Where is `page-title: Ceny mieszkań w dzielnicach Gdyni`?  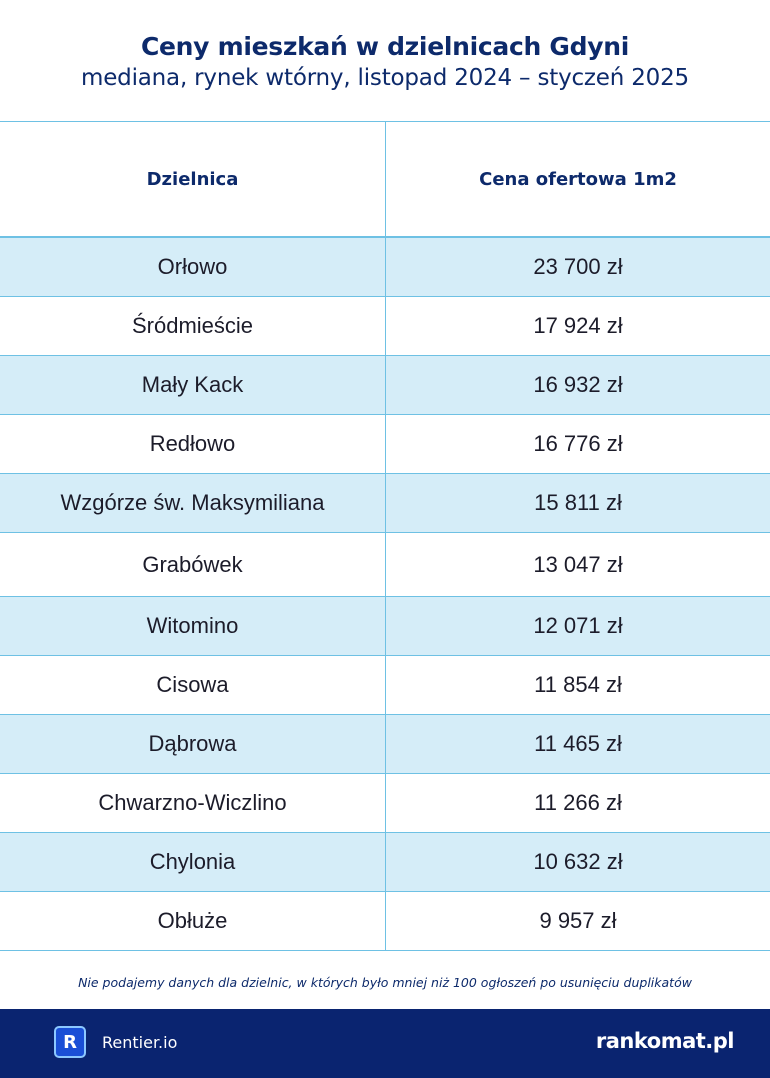
page-title: Ceny mieszkań w dzielnicach Gdyni is located at coordinates (384, 46).